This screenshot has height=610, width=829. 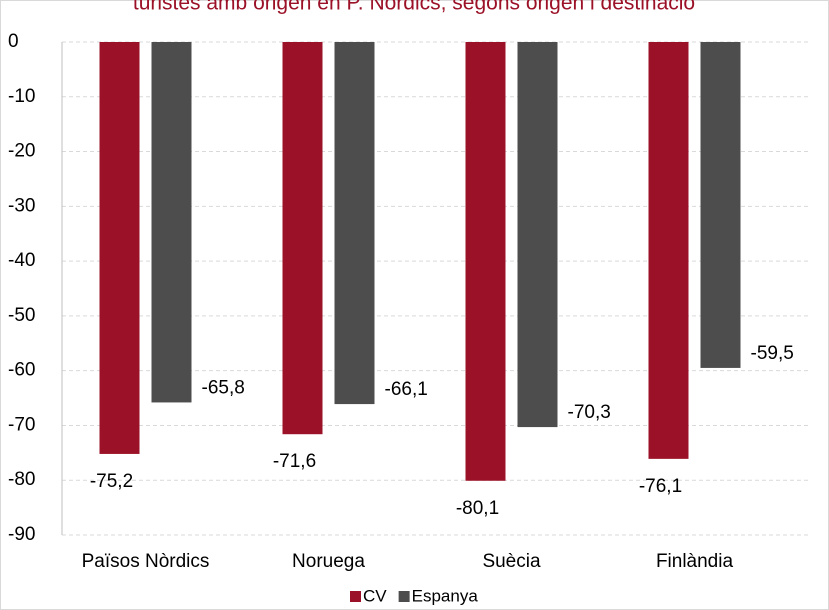 What do you see at coordinates (695, 561) in the screenshot?
I see `x-tick-label: Finlàndia` at bounding box center [695, 561].